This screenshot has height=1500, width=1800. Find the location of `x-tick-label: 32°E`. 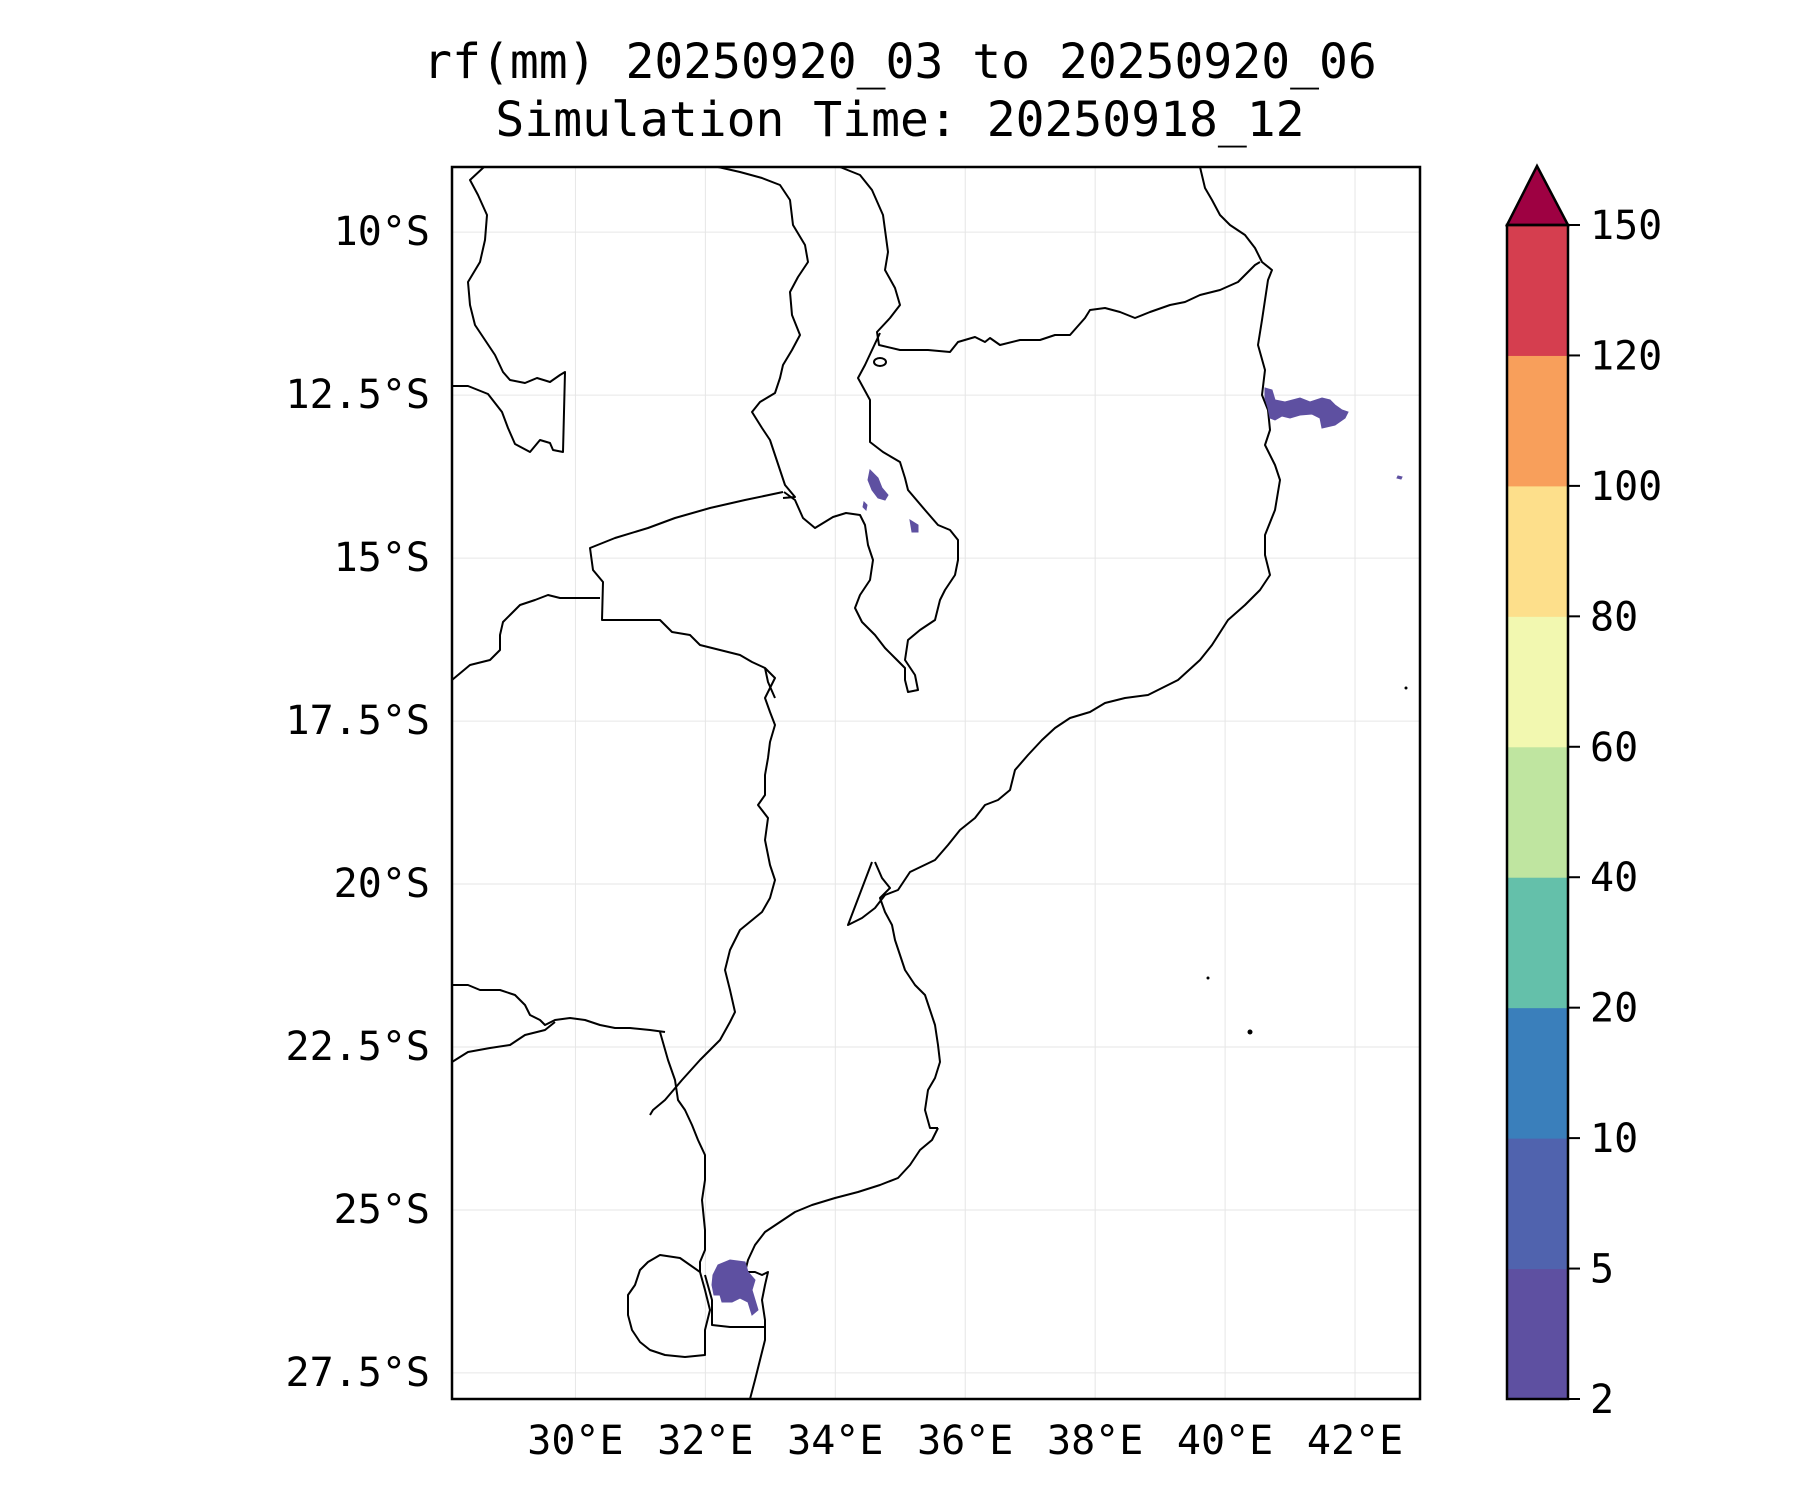

x-tick-label: 32°E is located at coordinates (705, 1441).